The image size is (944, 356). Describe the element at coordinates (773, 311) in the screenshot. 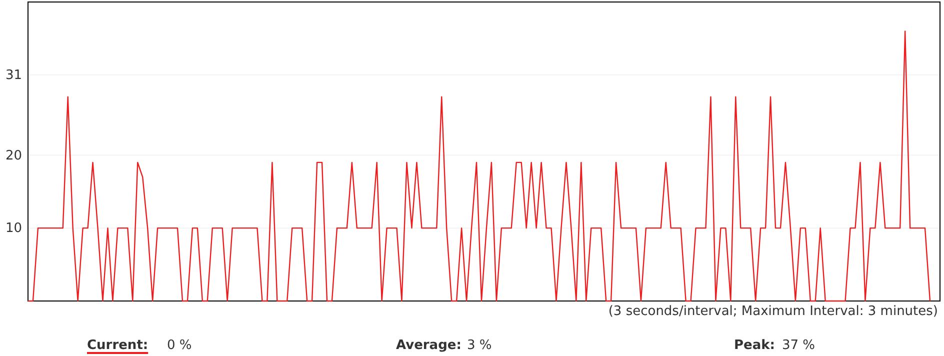

I see `text: (3 seconds/interval; Maximum Interval: 3 minutes)` at that location.